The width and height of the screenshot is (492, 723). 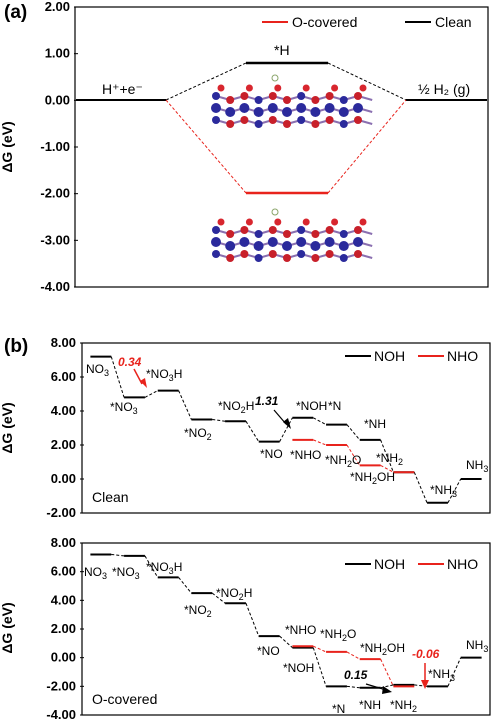 I want to click on species-label: NH3, so click(x=477, y=646).